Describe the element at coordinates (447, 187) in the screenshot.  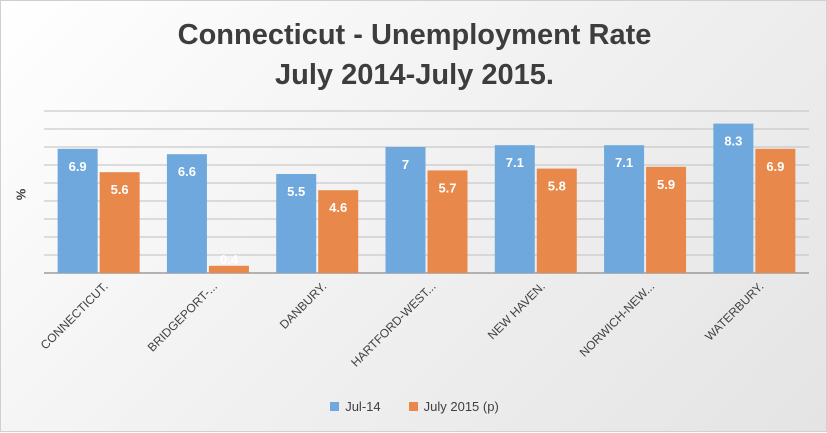
I see `data-label: 5.7` at that location.